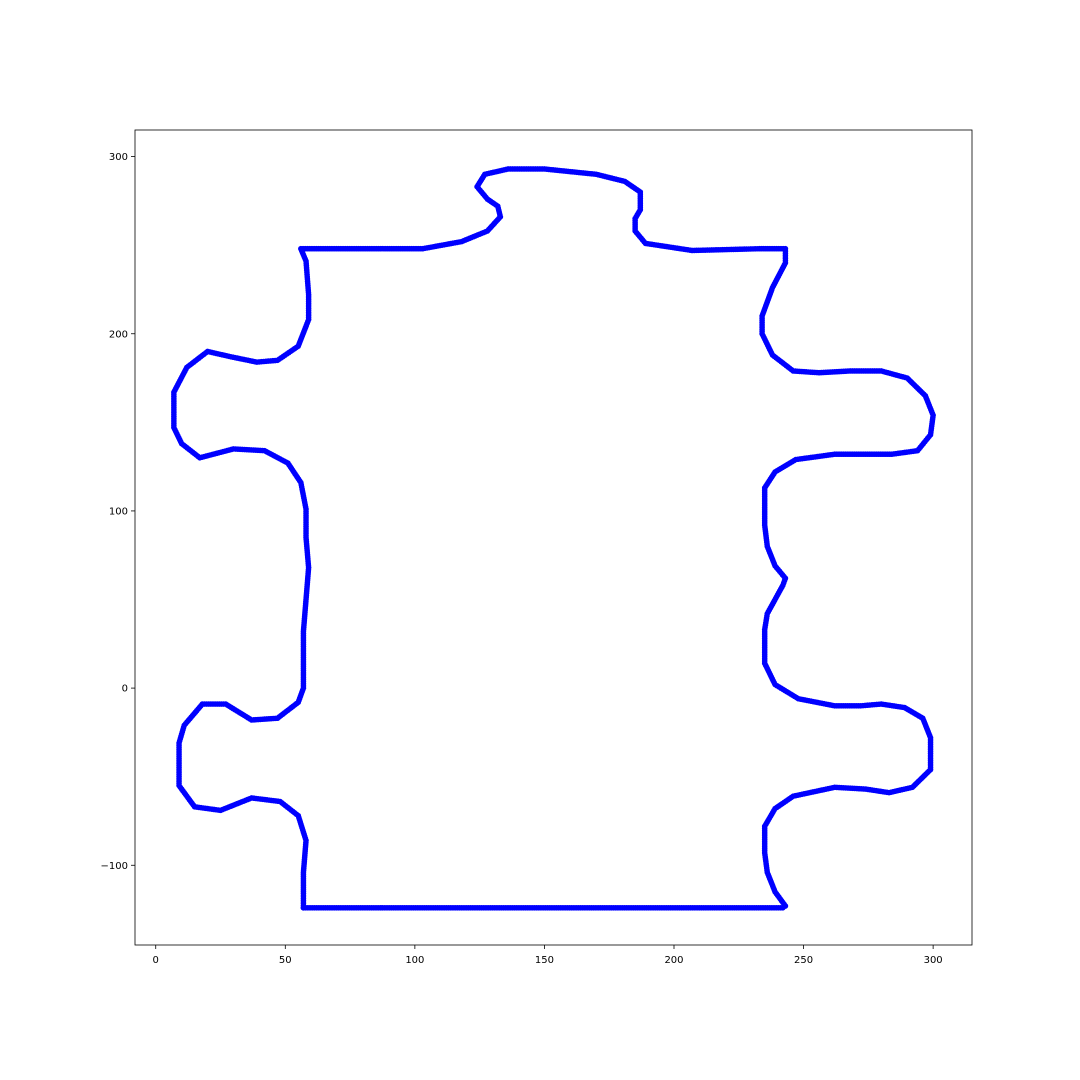 The width and height of the screenshot is (1080, 1080). Describe the element at coordinates (803, 960) in the screenshot. I see `x-tick-label: 250` at that location.